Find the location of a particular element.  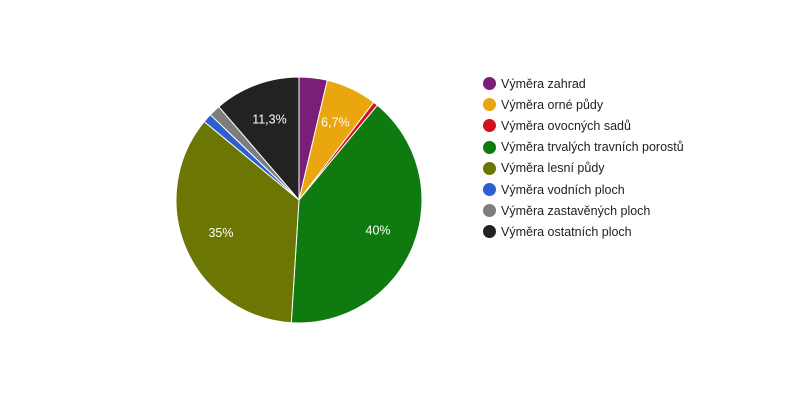

legend-item: Výměra zahrad is located at coordinates (583, 83).